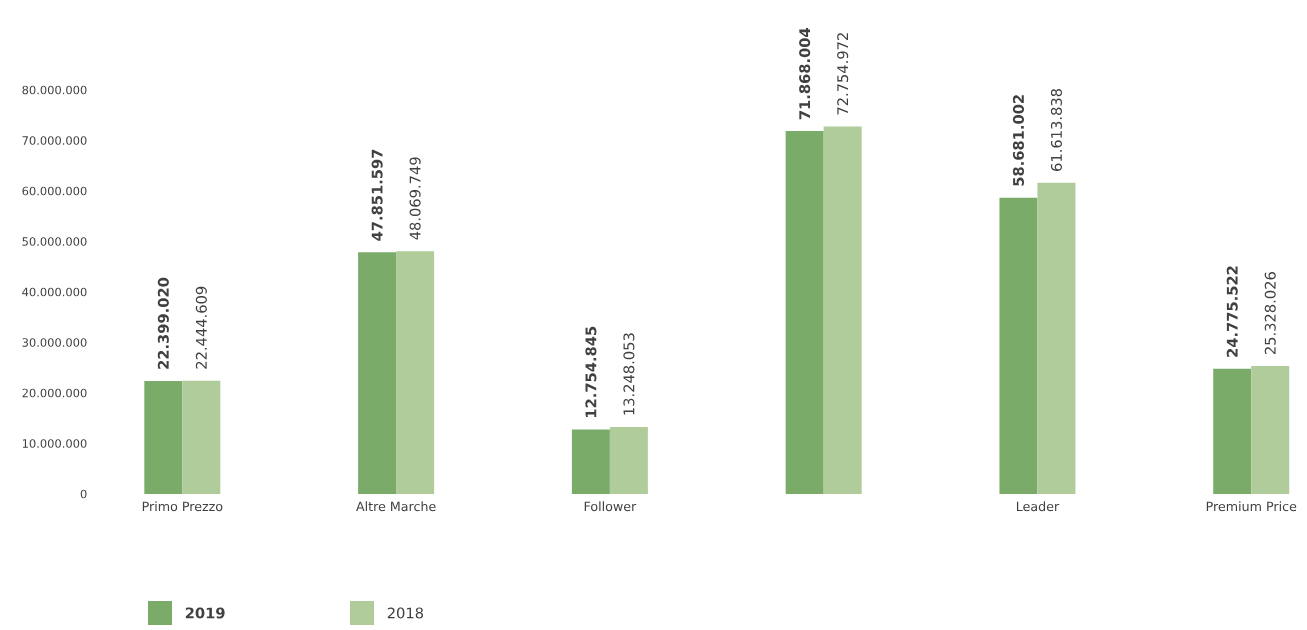  Describe the element at coordinates (1056, 129) in the screenshot. I see `data-label: 61.613.838` at that location.